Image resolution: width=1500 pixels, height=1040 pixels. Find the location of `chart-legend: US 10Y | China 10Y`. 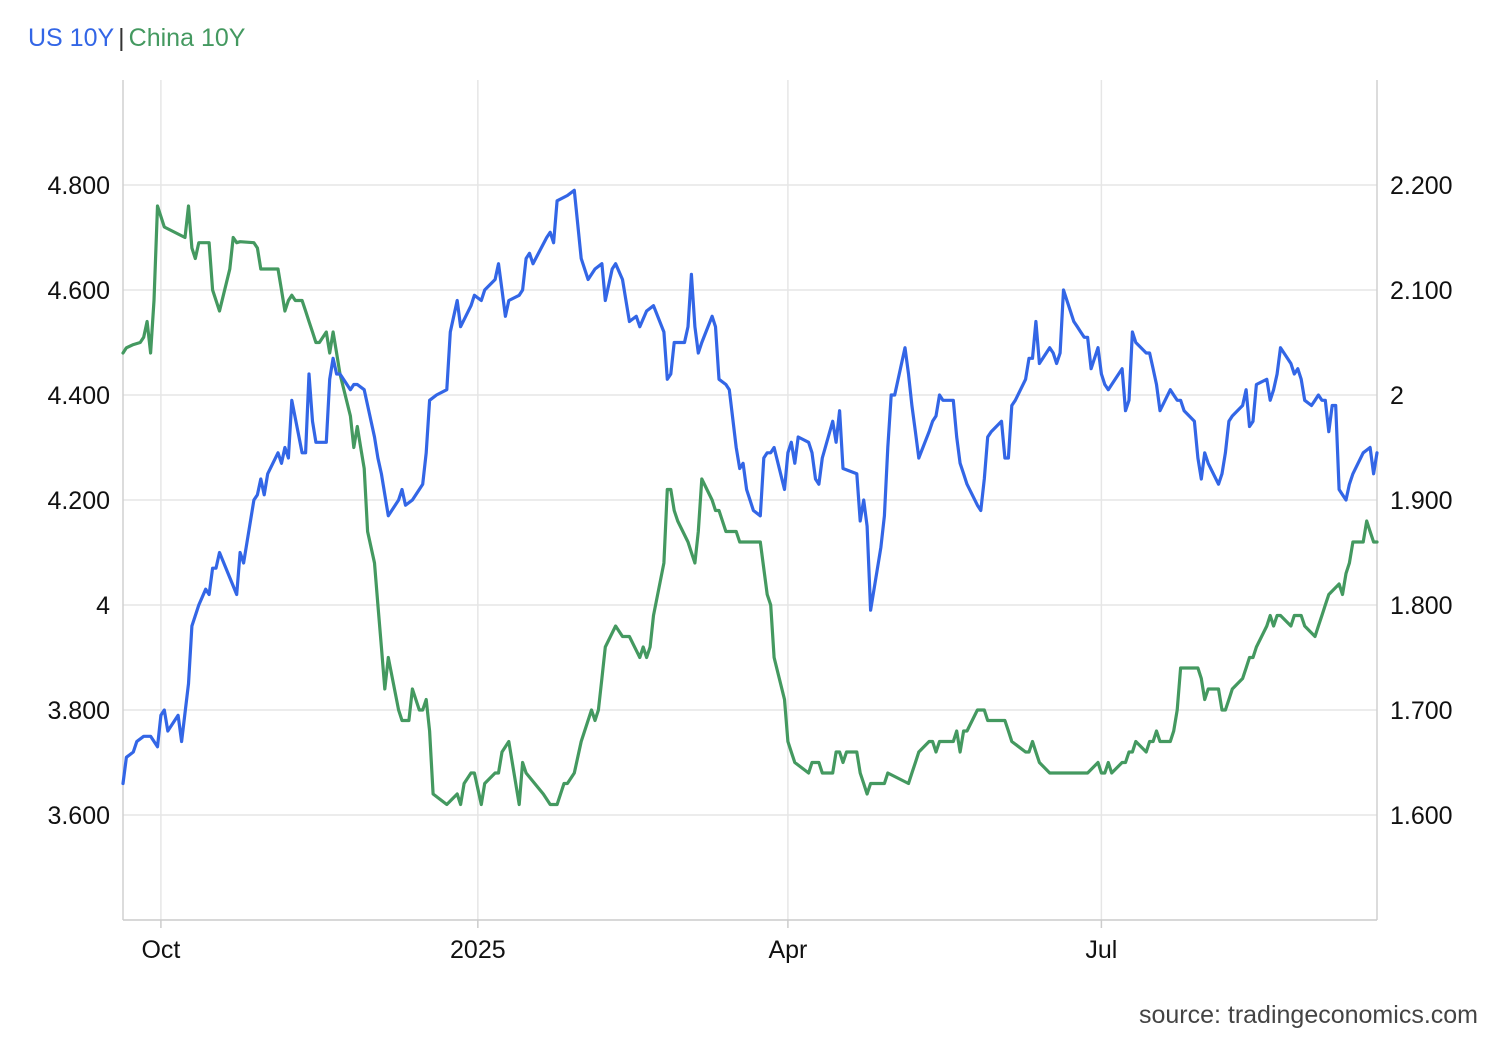

chart-legend: US 10Y | China 10Y is located at coordinates (136, 38).